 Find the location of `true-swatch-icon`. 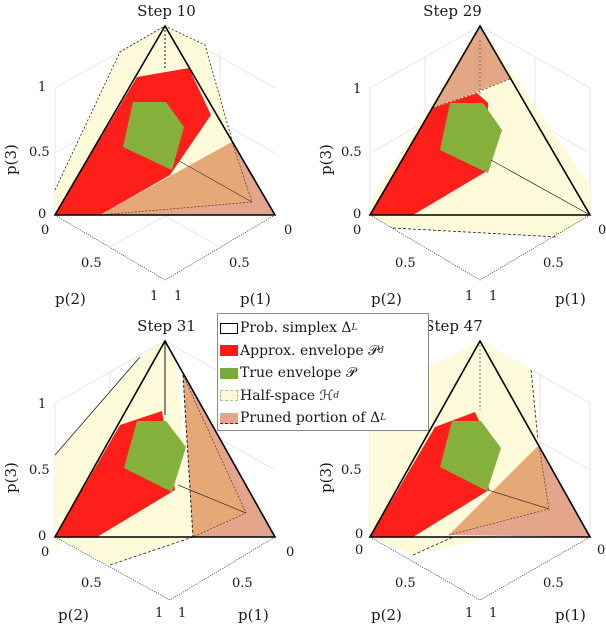

true-swatch-icon is located at coordinates (229, 373).